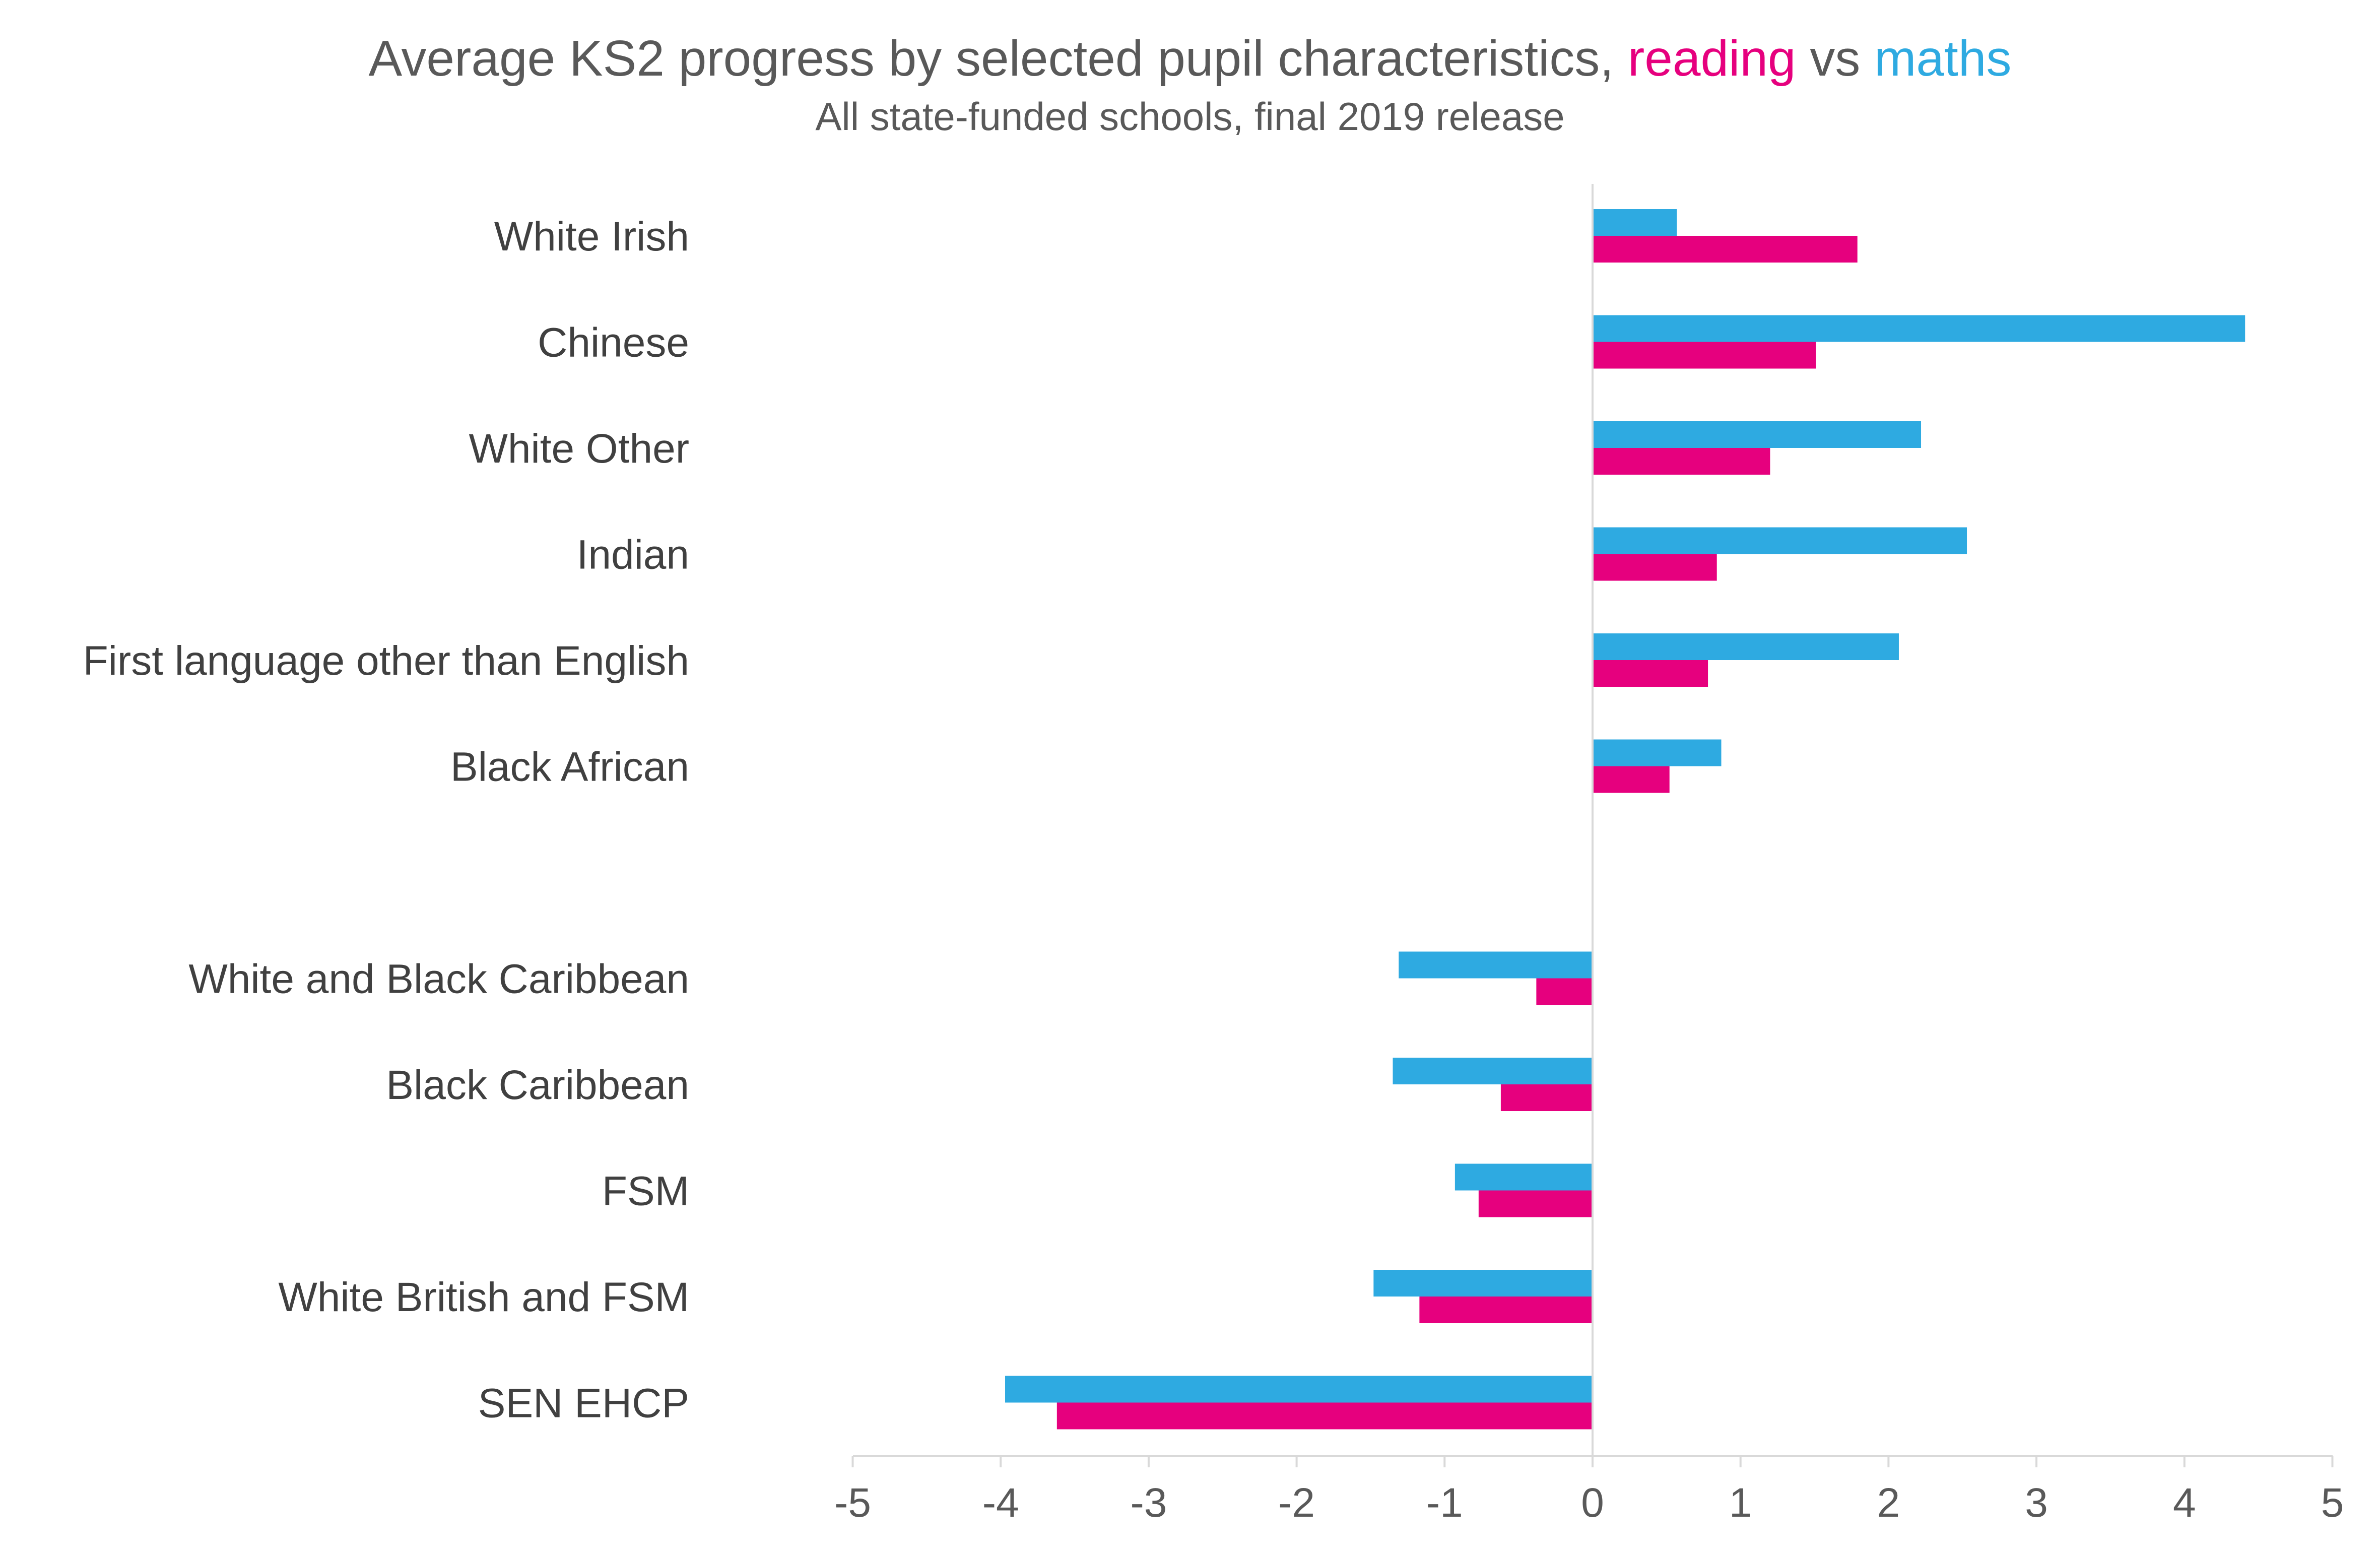 Image resolution: width=2380 pixels, height=1555 pixels. I want to click on category-label: Indian, so click(633, 555).